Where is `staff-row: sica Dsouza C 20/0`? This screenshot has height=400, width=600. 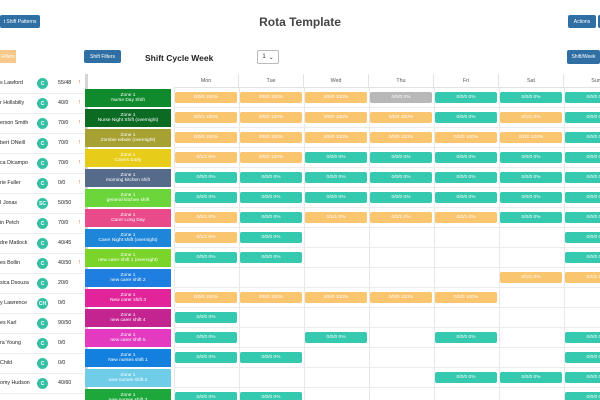 staff-row: sica Dsouza C 20/0 is located at coordinates (42, 284).